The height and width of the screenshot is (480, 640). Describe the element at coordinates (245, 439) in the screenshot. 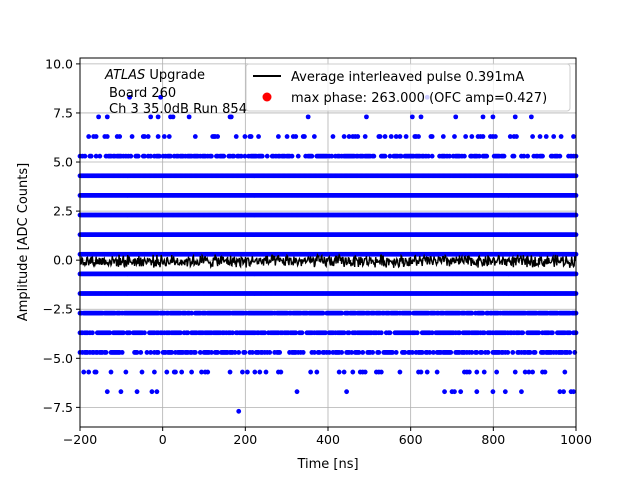

I see `x-tick-label: 200` at that location.